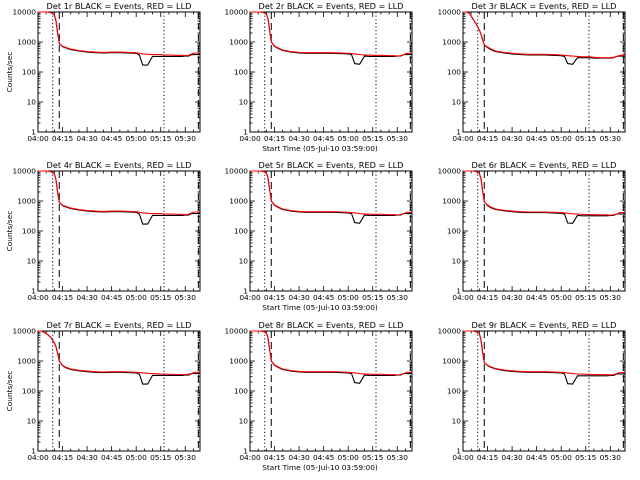 The image size is (640, 480). I want to click on y-axis-label: Counts/sec, so click(9, 72).